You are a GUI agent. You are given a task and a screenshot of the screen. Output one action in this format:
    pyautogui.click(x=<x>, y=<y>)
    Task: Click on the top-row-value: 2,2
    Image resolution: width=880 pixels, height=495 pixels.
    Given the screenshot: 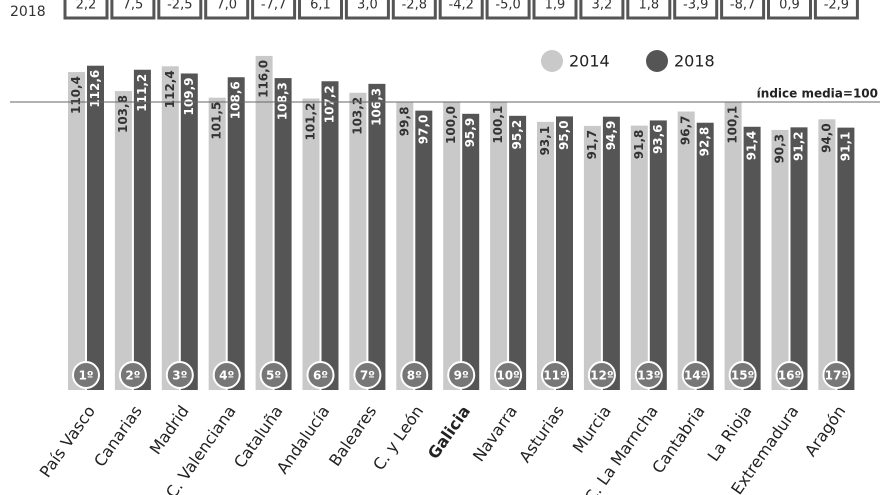 What is the action you would take?
    pyautogui.click(x=86, y=6)
    